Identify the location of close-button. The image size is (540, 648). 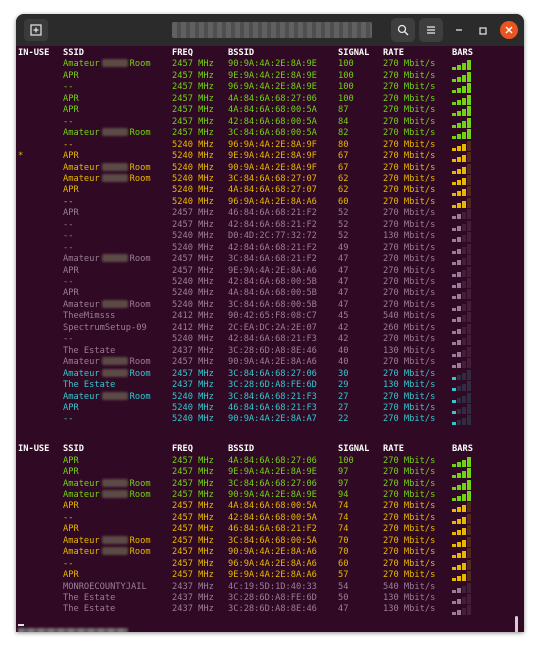
(509, 30).